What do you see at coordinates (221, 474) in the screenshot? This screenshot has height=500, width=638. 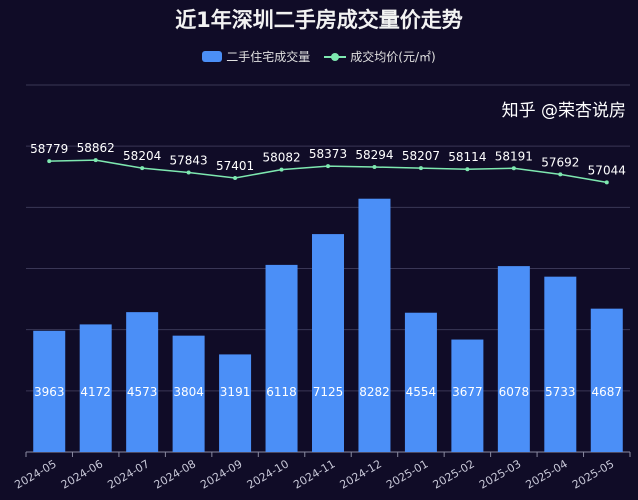 I see `x-tick-label: 2024-09` at bounding box center [221, 474].